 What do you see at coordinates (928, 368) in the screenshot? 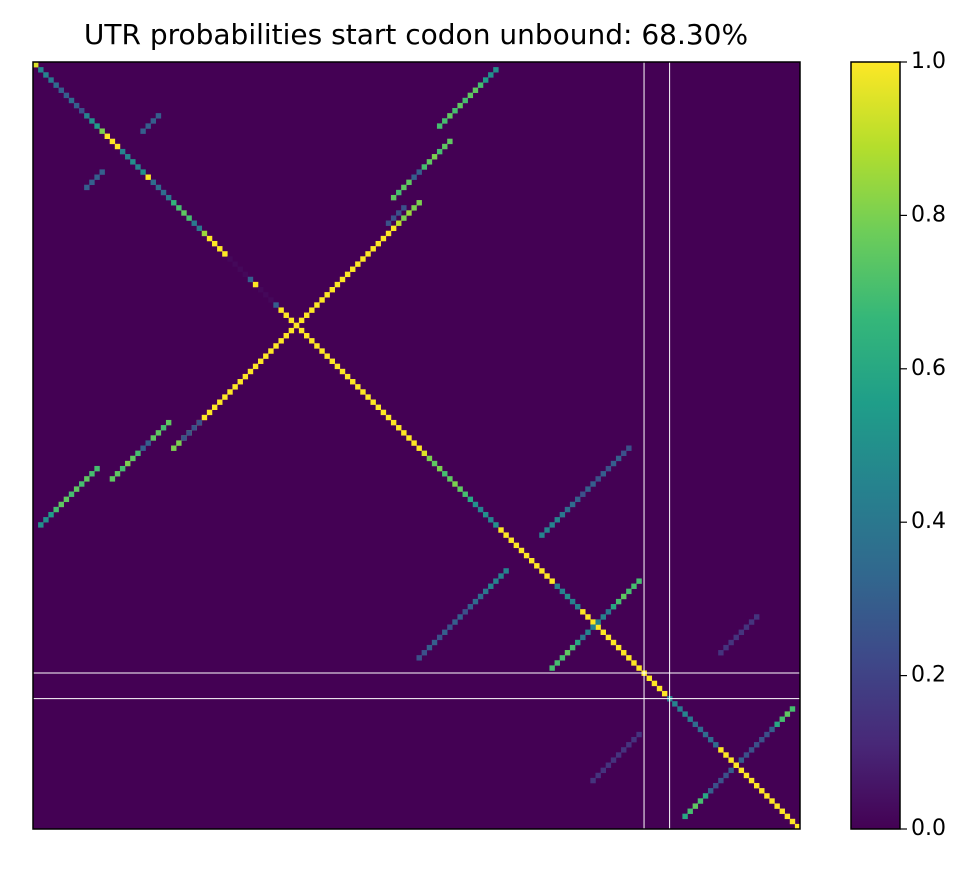
I see `colorbar-tick-label: 0.6` at bounding box center [928, 368].